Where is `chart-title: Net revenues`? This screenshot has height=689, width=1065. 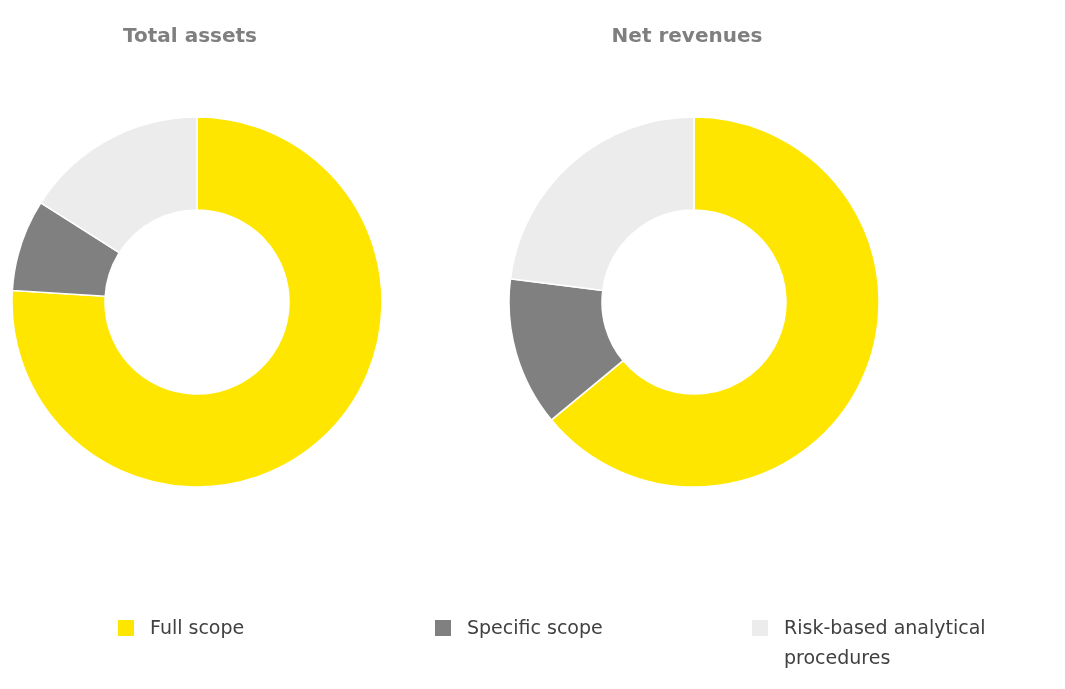
chart-title: Net revenues is located at coordinates (687, 35).